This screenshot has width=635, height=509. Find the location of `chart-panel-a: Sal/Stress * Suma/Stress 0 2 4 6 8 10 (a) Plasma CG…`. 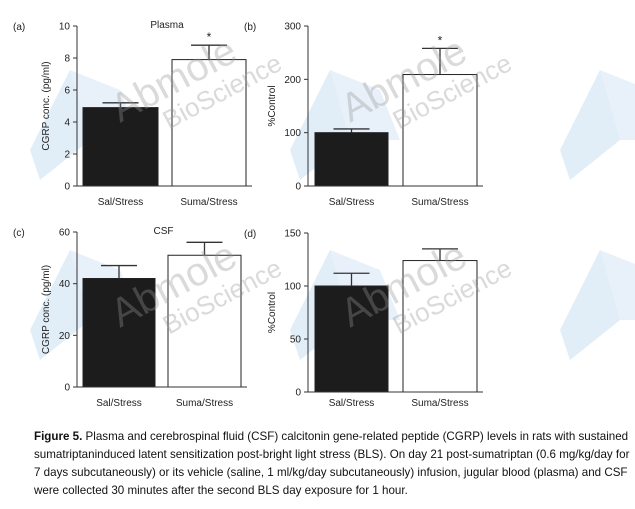

chart-panel-a: Sal/Stress * Suma/Stress 0 2 4 6 8 10 (a) Plasma CG… is located at coordinates (132, 114).